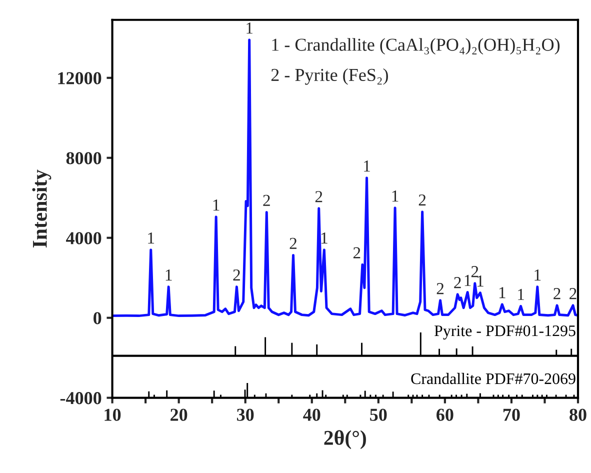 This screenshot has height=473, width=591. Describe the element at coordinates (98, 318) in the screenshot. I see `y-tick-label: 0` at that location.